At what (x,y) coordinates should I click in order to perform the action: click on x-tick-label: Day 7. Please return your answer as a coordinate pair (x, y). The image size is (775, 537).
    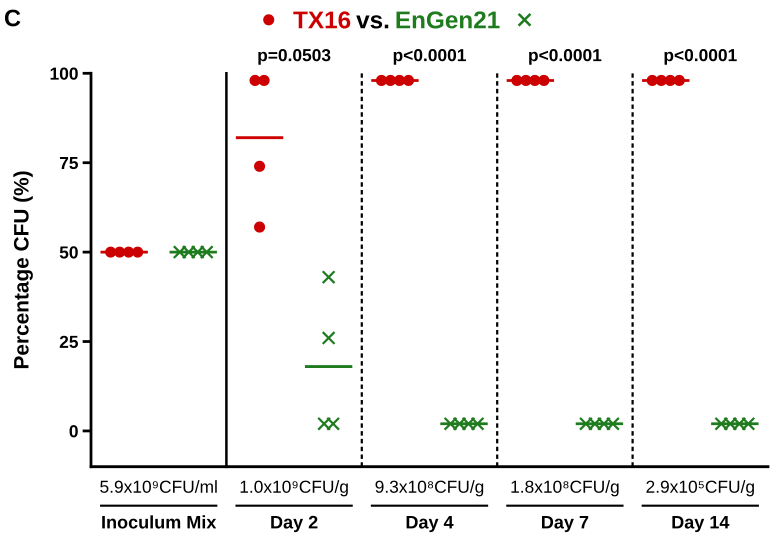
    Looking at the image, I should click on (565, 524).